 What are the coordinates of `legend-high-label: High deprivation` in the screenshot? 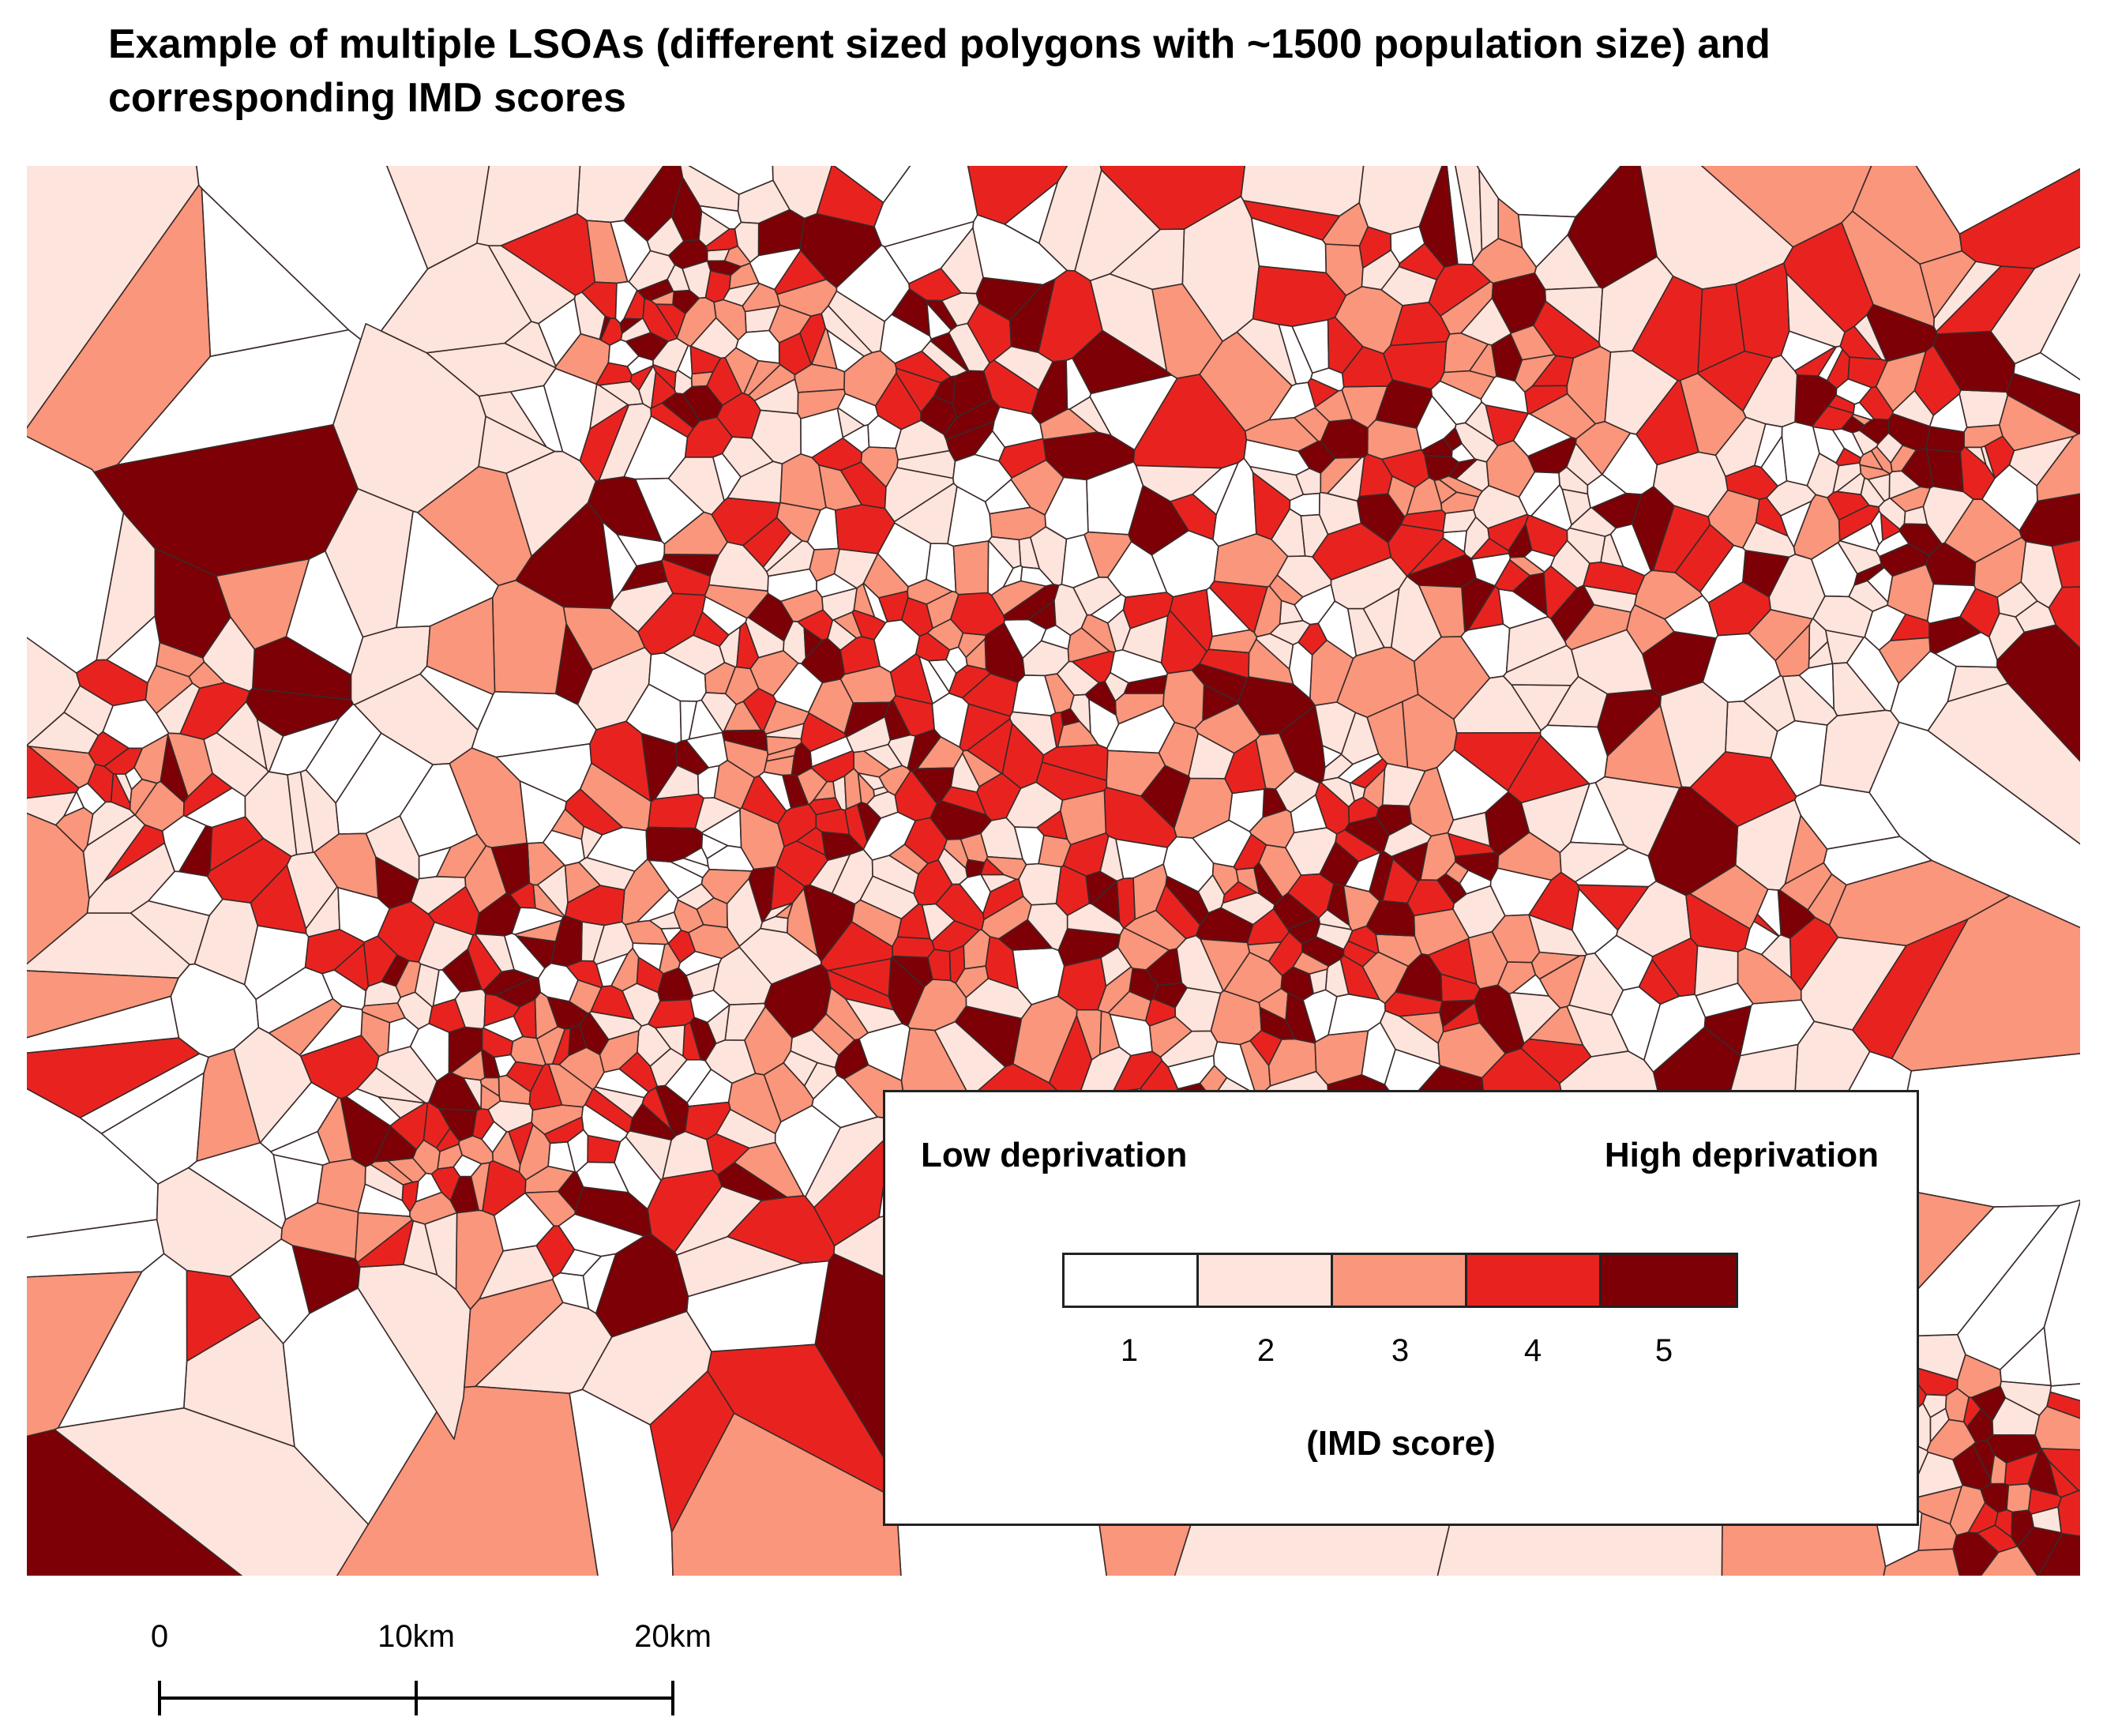 It's located at (1742, 1155).